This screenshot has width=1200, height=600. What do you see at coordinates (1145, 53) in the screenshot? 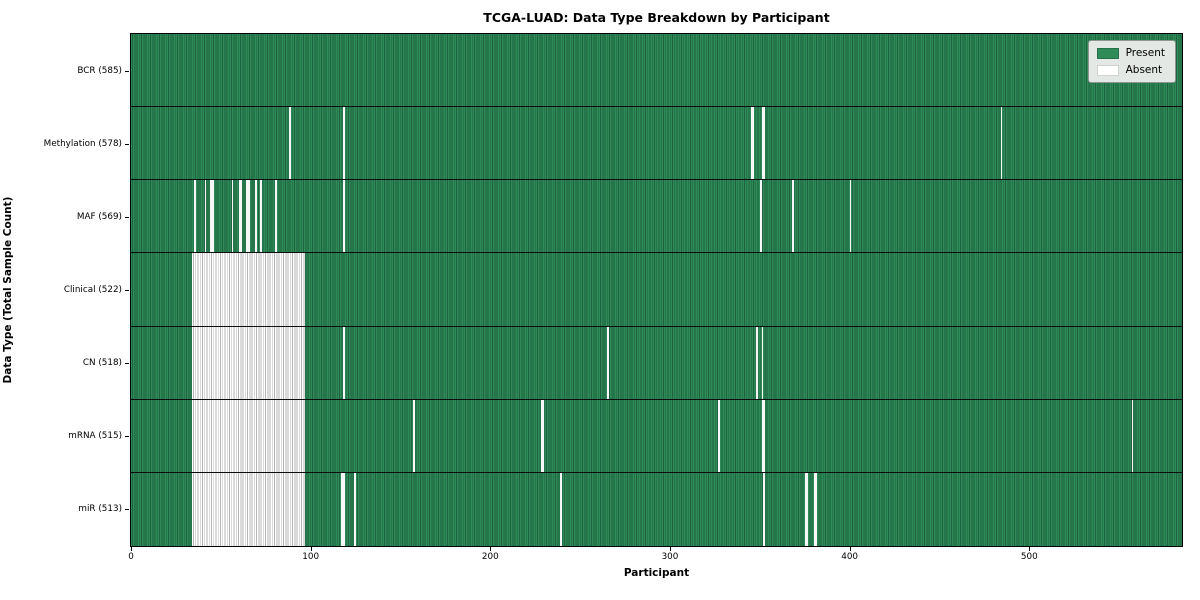
I see `legend-label-present: Present` at bounding box center [1145, 53].